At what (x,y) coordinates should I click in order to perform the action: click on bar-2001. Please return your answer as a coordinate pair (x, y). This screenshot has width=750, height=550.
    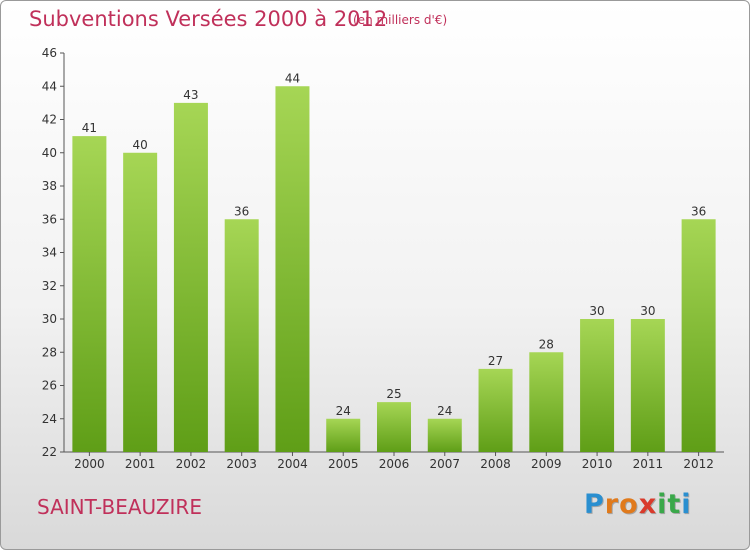
    Looking at the image, I should click on (140, 302).